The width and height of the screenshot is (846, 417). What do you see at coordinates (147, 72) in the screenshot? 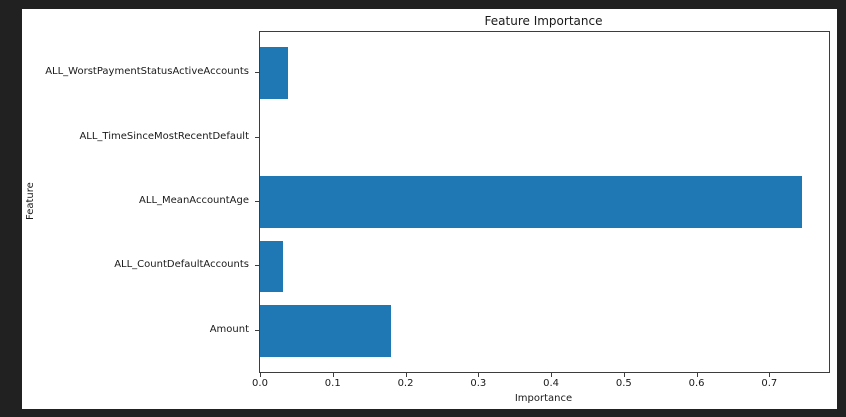
I see `y-tick-label: ALL_WorstPaymentStatusActiveAccounts` at bounding box center [147, 72].